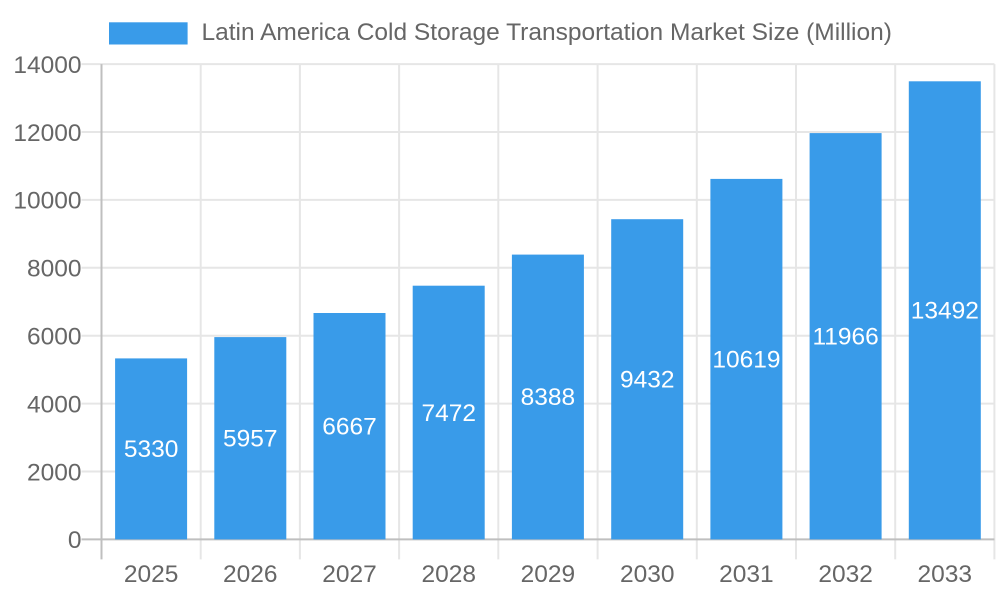  Describe the element at coordinates (47, 133) in the screenshot. I see `svg-text: 12000` at that location.